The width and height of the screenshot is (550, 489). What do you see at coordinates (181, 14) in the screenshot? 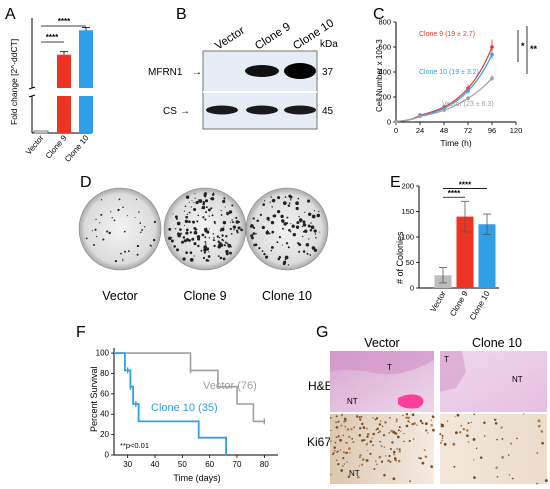
I see `panel-label-b: B` at bounding box center [181, 14].